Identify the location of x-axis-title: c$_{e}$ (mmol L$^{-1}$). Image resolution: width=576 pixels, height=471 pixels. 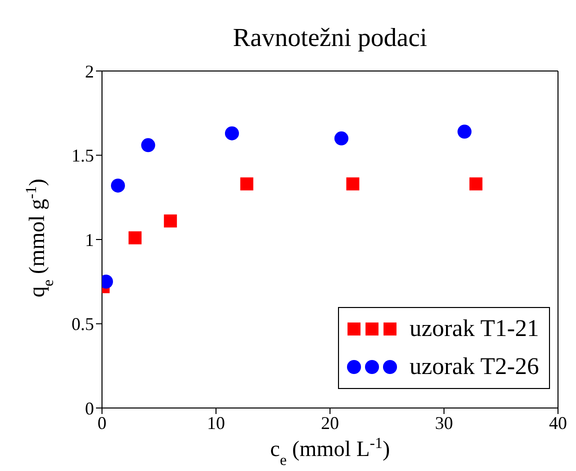
(330, 451).